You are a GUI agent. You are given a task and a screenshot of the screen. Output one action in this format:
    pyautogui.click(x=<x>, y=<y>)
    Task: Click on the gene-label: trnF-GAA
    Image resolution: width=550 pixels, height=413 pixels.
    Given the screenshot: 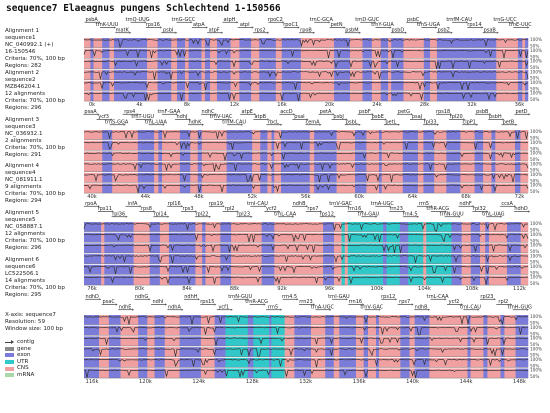 What is the action you would take?
    pyautogui.click(x=168, y=112)
    